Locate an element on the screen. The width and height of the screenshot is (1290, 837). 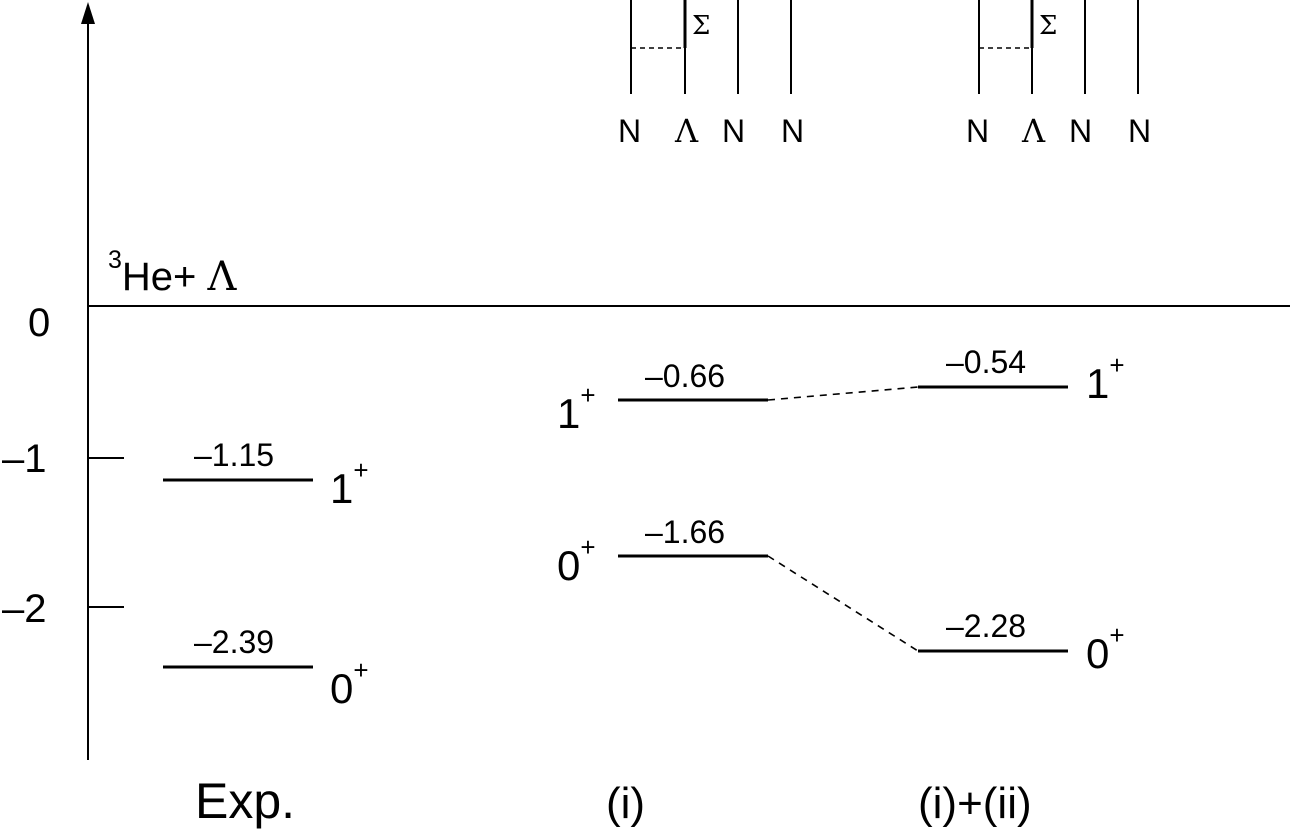
state-label-exp-0plus: 0+ is located at coordinates (349, 683).